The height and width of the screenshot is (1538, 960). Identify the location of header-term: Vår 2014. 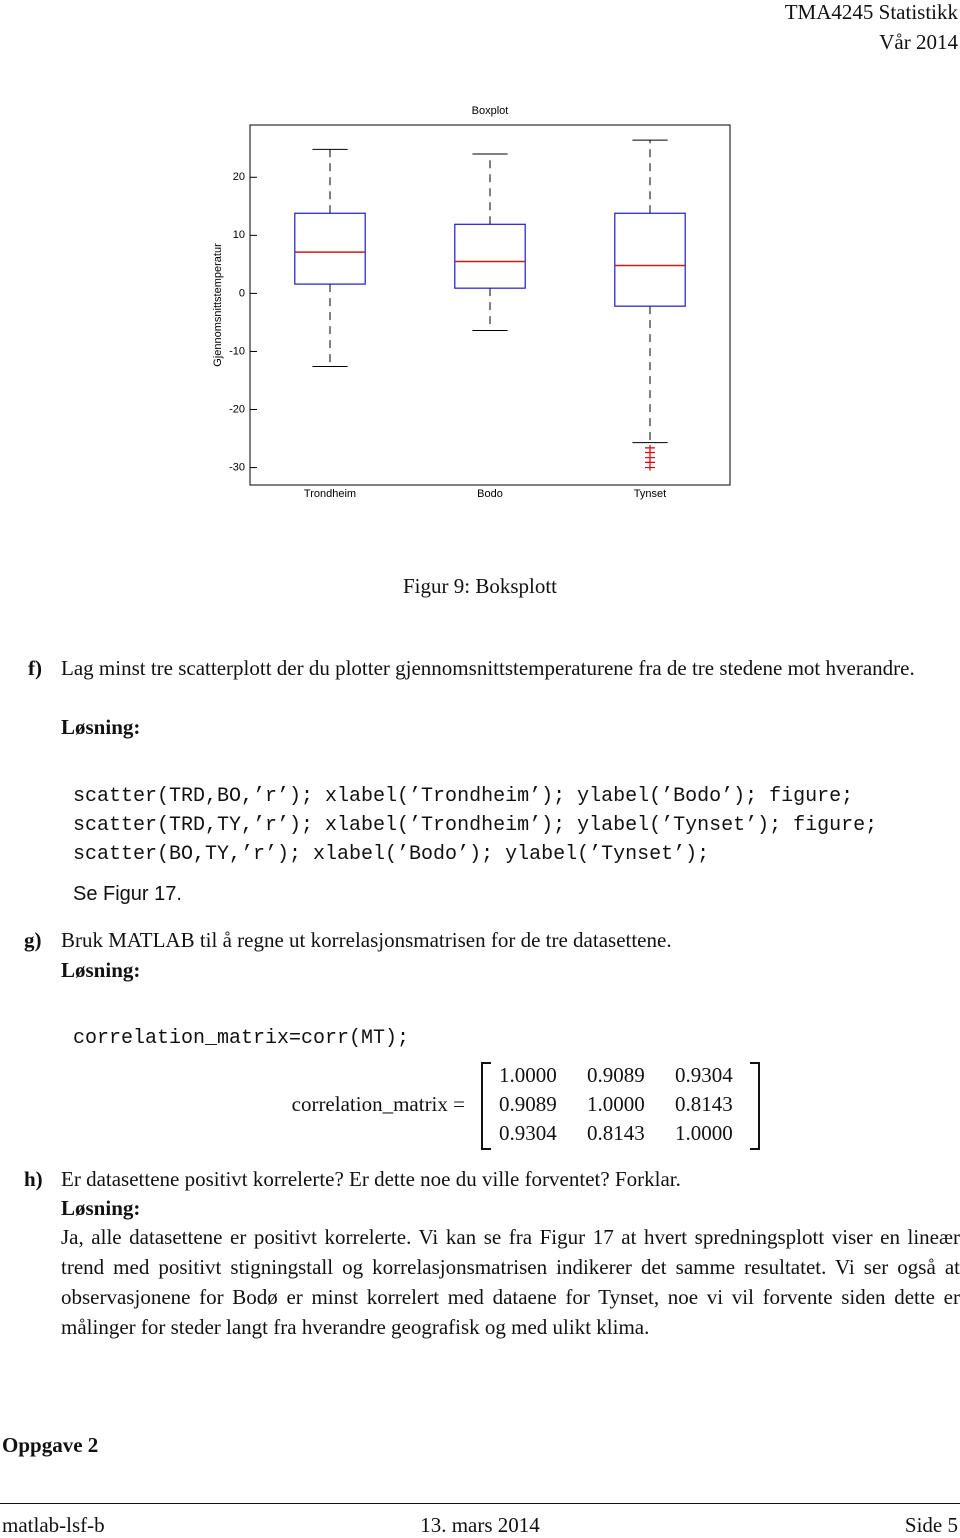
(918, 42).